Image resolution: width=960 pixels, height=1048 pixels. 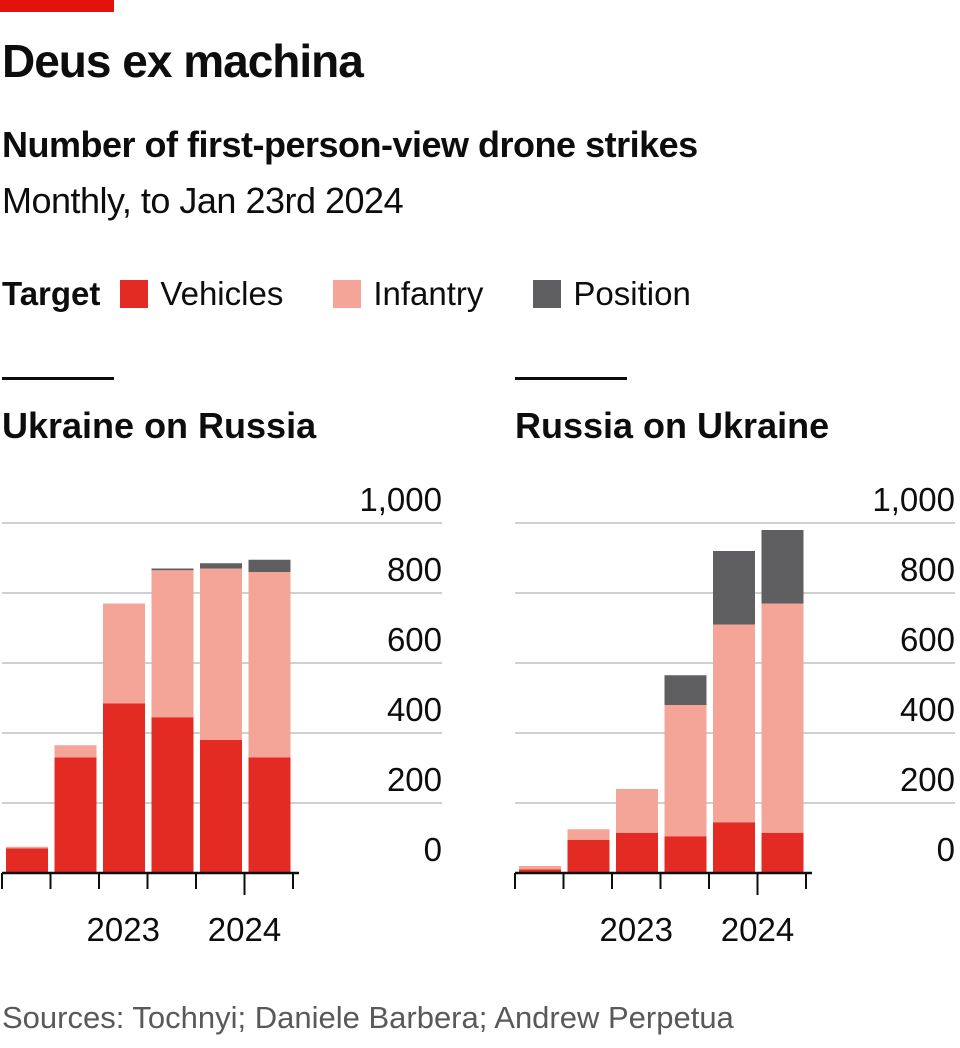 I want to click on chart-subsubtitle: Monthly, to Jan 23rd 2024, so click(x=203, y=200).